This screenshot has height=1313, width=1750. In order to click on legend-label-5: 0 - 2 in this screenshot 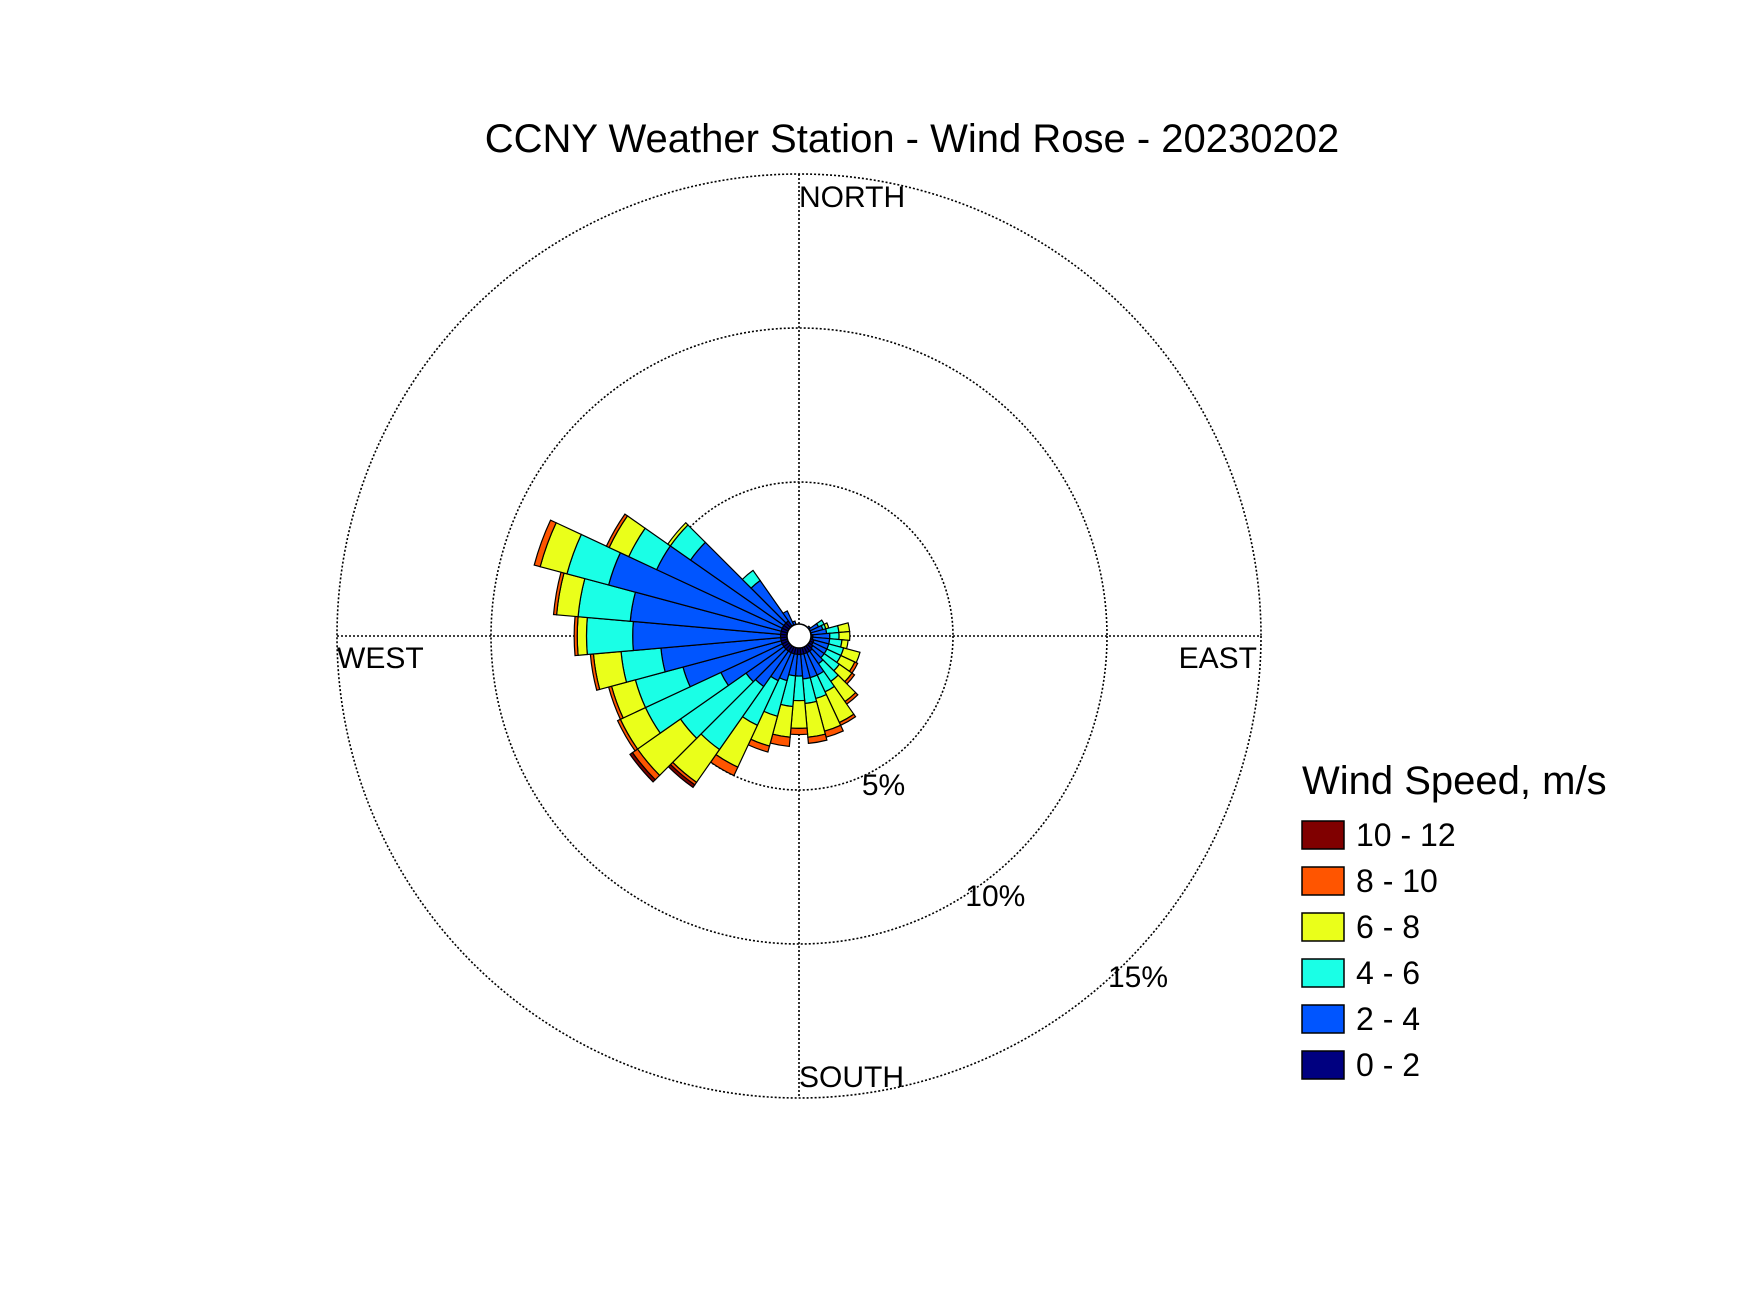, I will do `click(1388, 1065)`.